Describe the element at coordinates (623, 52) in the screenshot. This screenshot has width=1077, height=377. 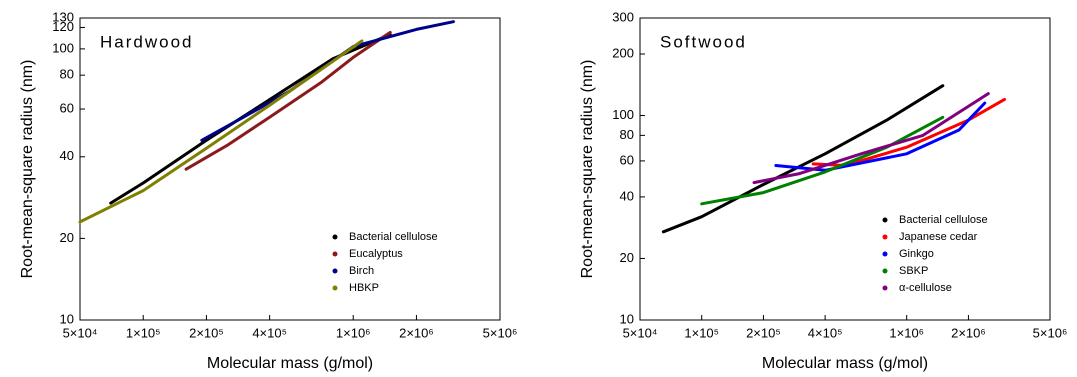
I see `y-tick-label: 200` at that location.